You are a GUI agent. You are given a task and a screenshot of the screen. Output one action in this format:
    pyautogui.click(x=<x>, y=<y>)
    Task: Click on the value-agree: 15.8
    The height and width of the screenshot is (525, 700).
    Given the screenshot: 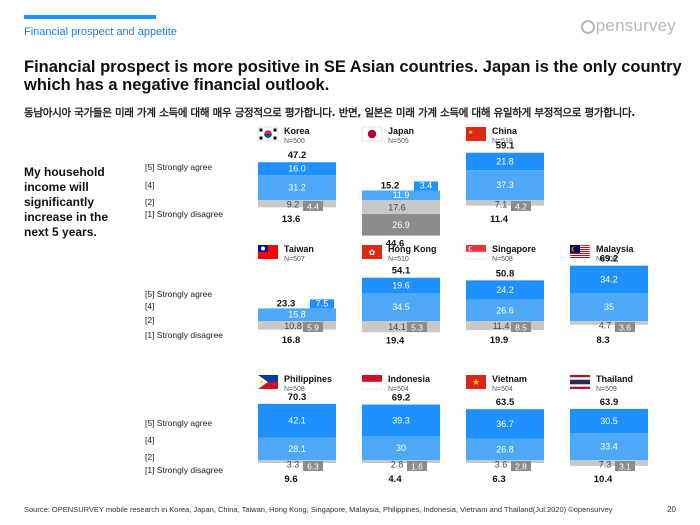 What is the action you would take?
    pyautogui.click(x=297, y=315)
    